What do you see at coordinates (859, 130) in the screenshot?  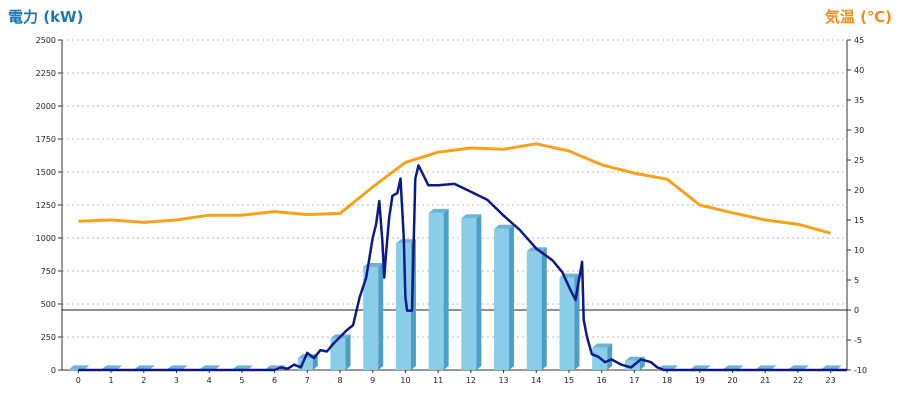 I see `right-tick-label-8: 30` at bounding box center [859, 130].